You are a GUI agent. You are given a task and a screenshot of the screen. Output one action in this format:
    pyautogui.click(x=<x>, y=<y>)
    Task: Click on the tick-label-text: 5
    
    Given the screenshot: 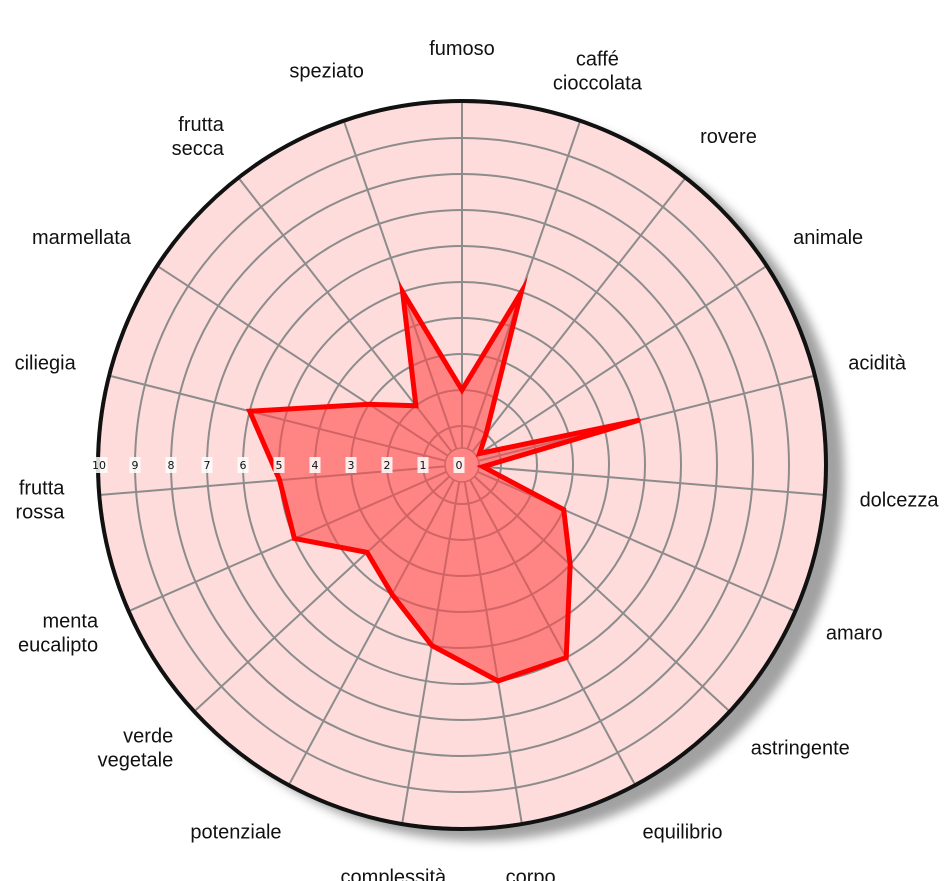 What is the action you would take?
    pyautogui.click(x=279, y=465)
    